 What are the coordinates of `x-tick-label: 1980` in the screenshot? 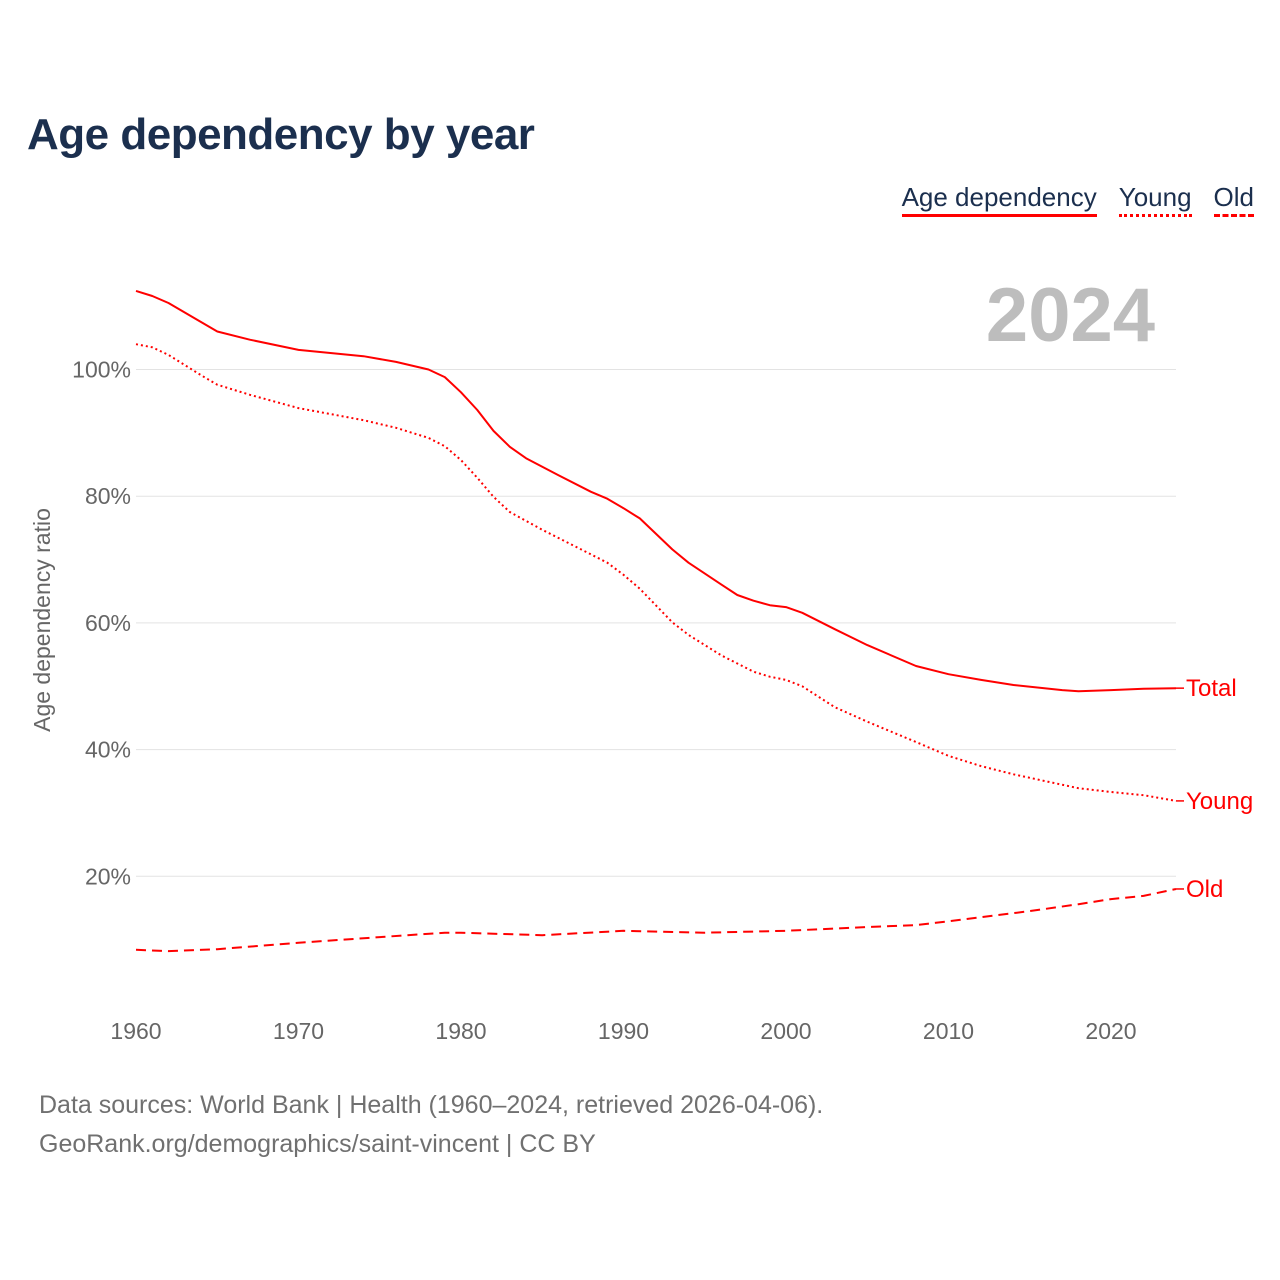 It's located at (460, 1031).